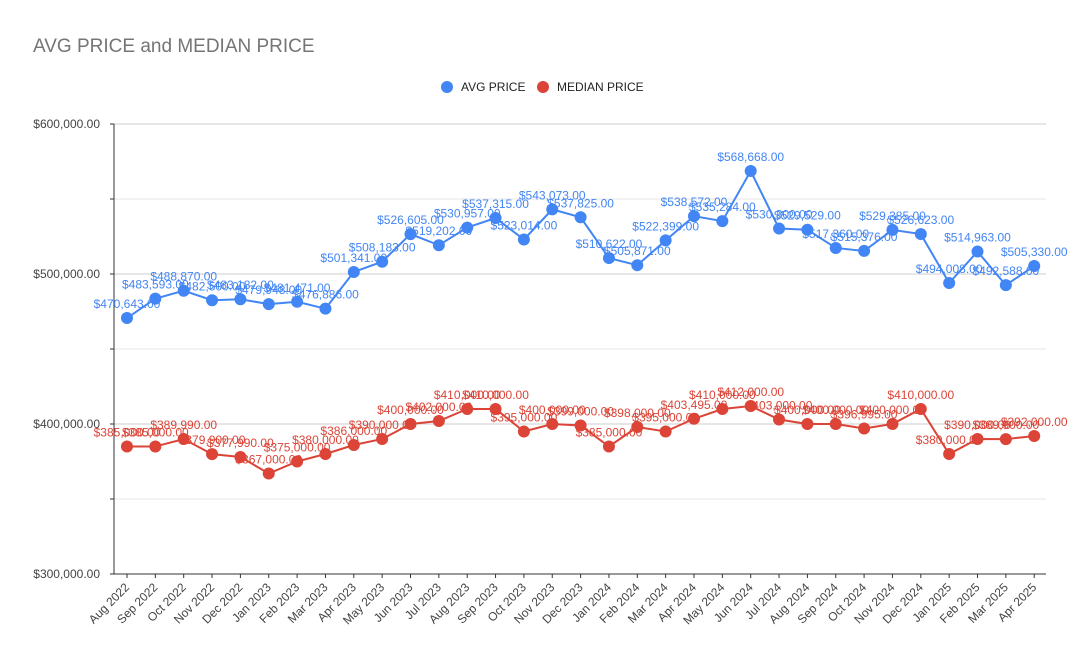 The width and height of the screenshot is (1080, 663). I want to click on legend-label-median-price: MEDIAN PRICE, so click(600, 87).